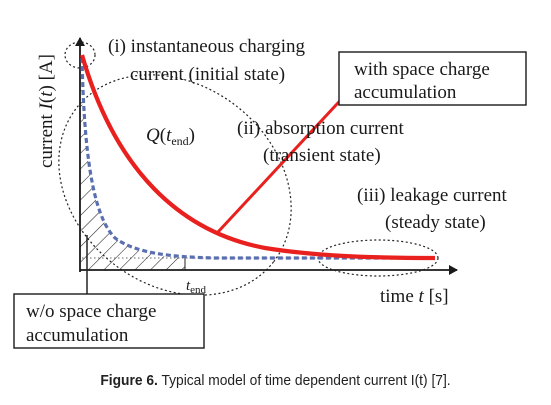  I want to click on region1-label-line1: (i) instantaneous charging, so click(206, 46).